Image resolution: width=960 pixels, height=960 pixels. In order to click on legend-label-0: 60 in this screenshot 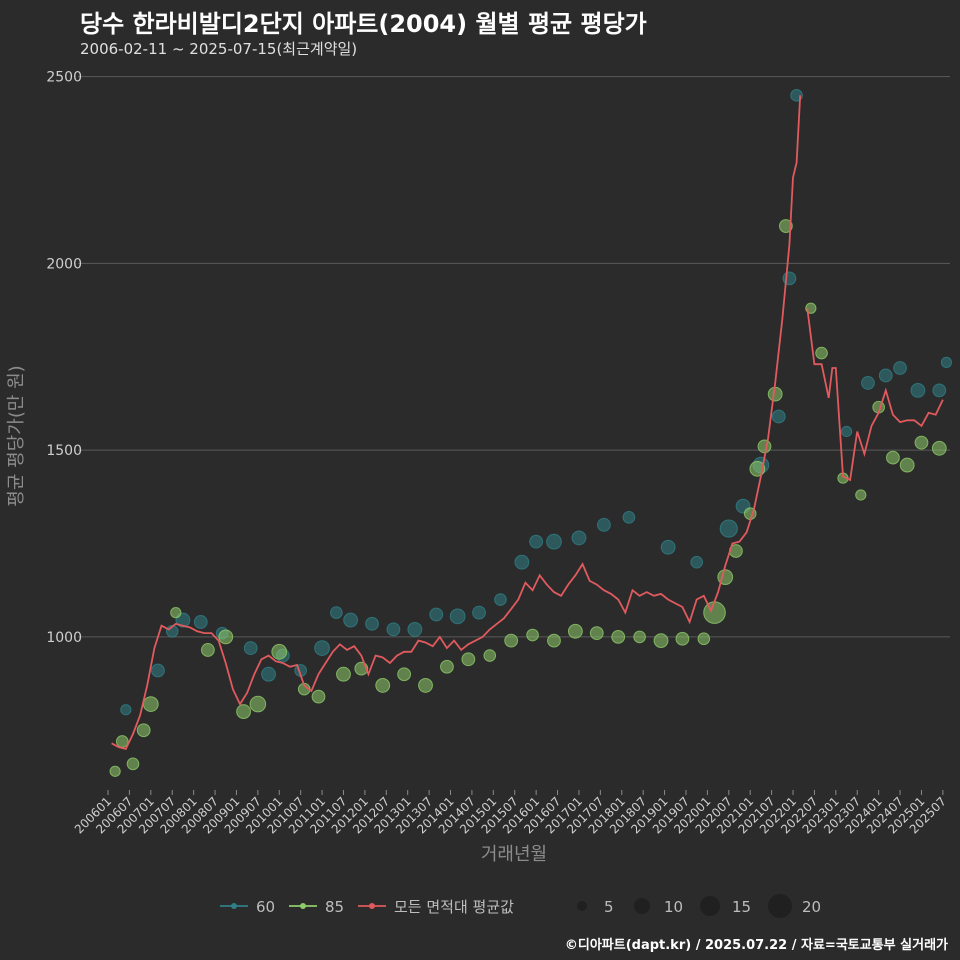, I will do `click(265, 907)`.